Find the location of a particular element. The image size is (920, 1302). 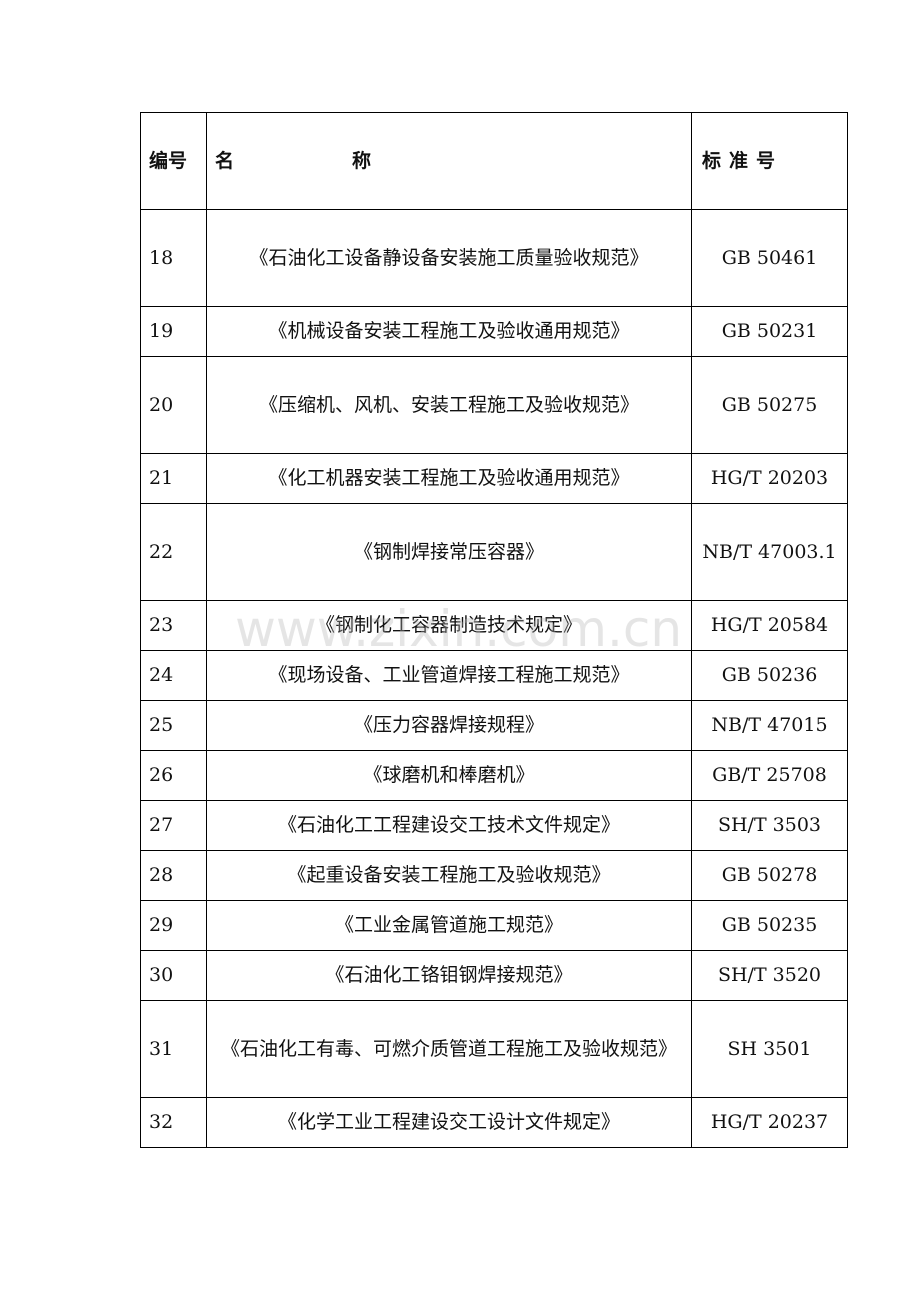

row-standard: GB 50235 is located at coordinates (769, 925).